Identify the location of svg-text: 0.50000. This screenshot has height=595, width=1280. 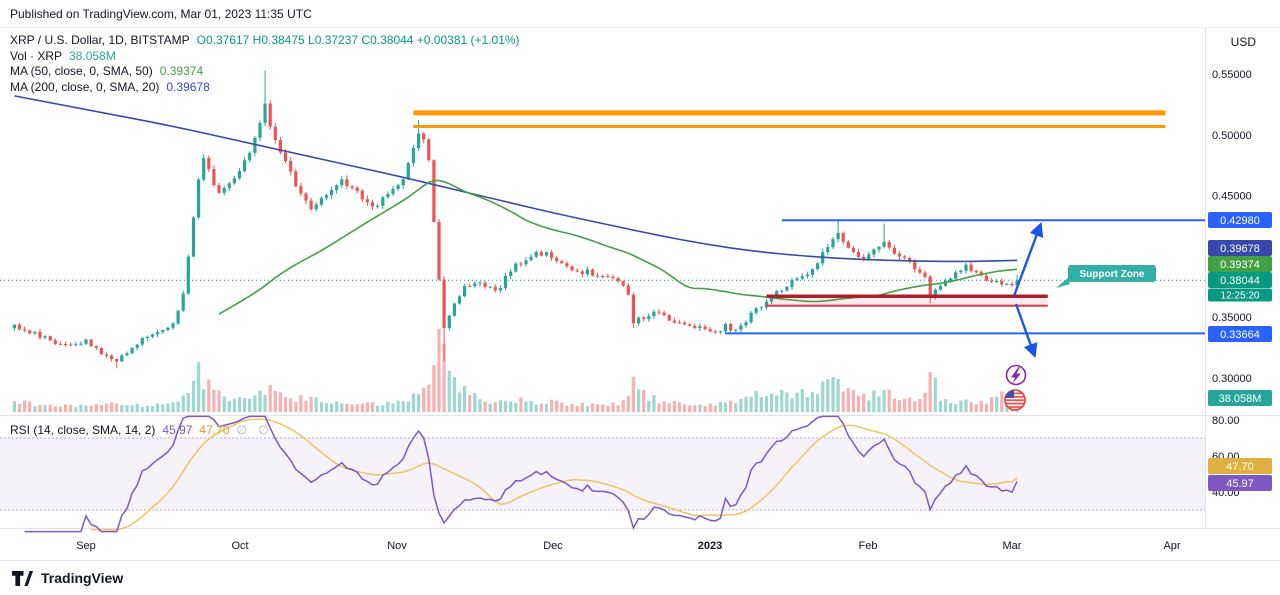
(1232, 136).